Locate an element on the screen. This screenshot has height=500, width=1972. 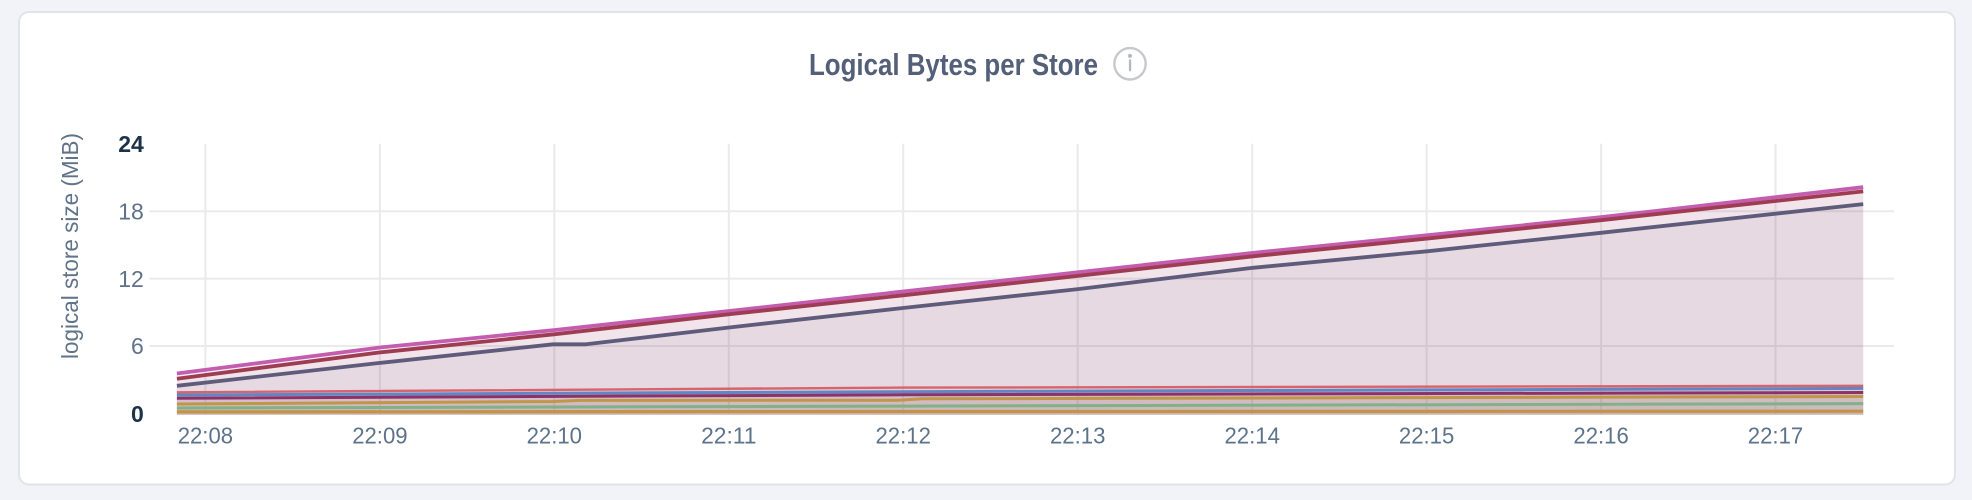
svg-text: 22:08 is located at coordinates (205, 436).